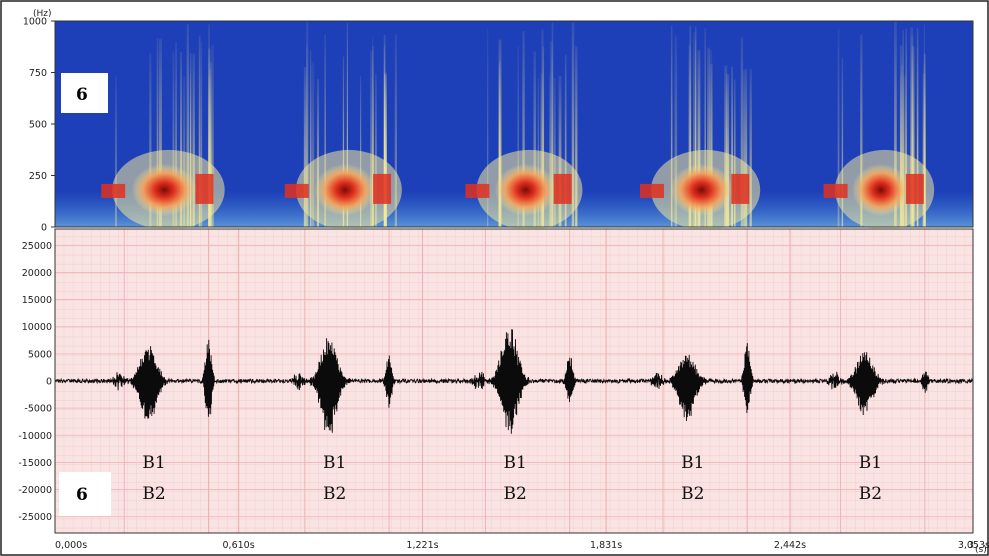 This screenshot has height=556, width=989. I want to click on waveform-x-tick-label: 3,053s, so click(973, 545).